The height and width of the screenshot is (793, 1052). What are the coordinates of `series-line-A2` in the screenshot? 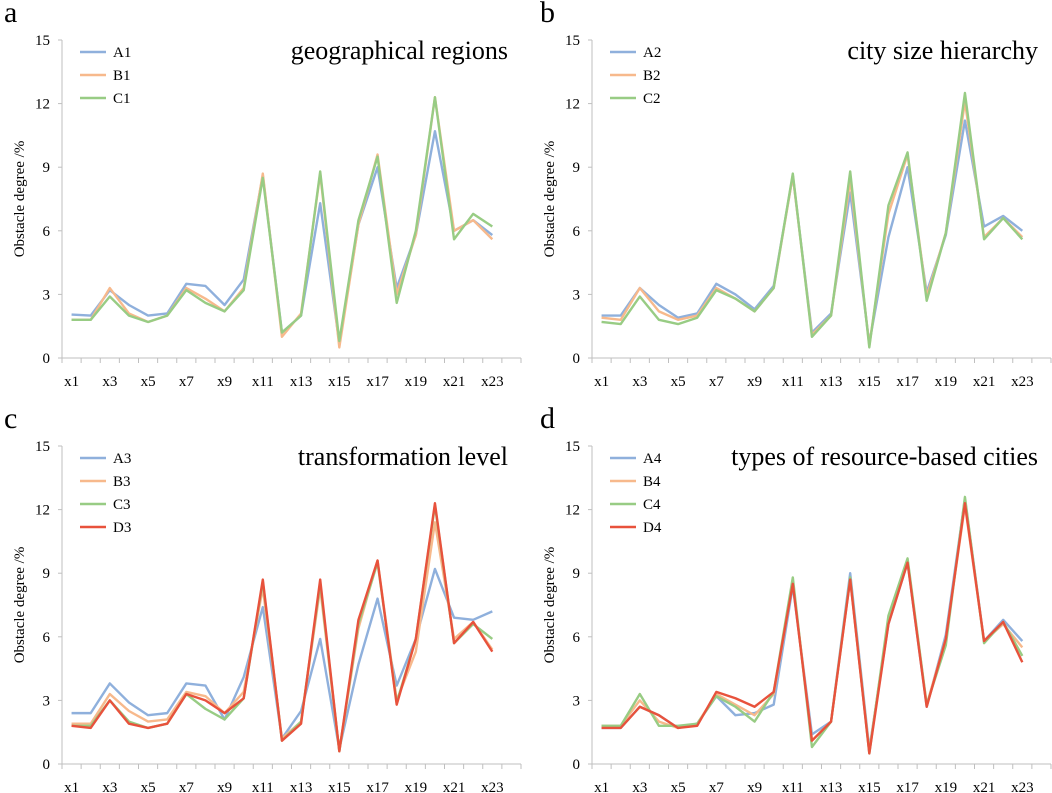 It's located at (812, 232).